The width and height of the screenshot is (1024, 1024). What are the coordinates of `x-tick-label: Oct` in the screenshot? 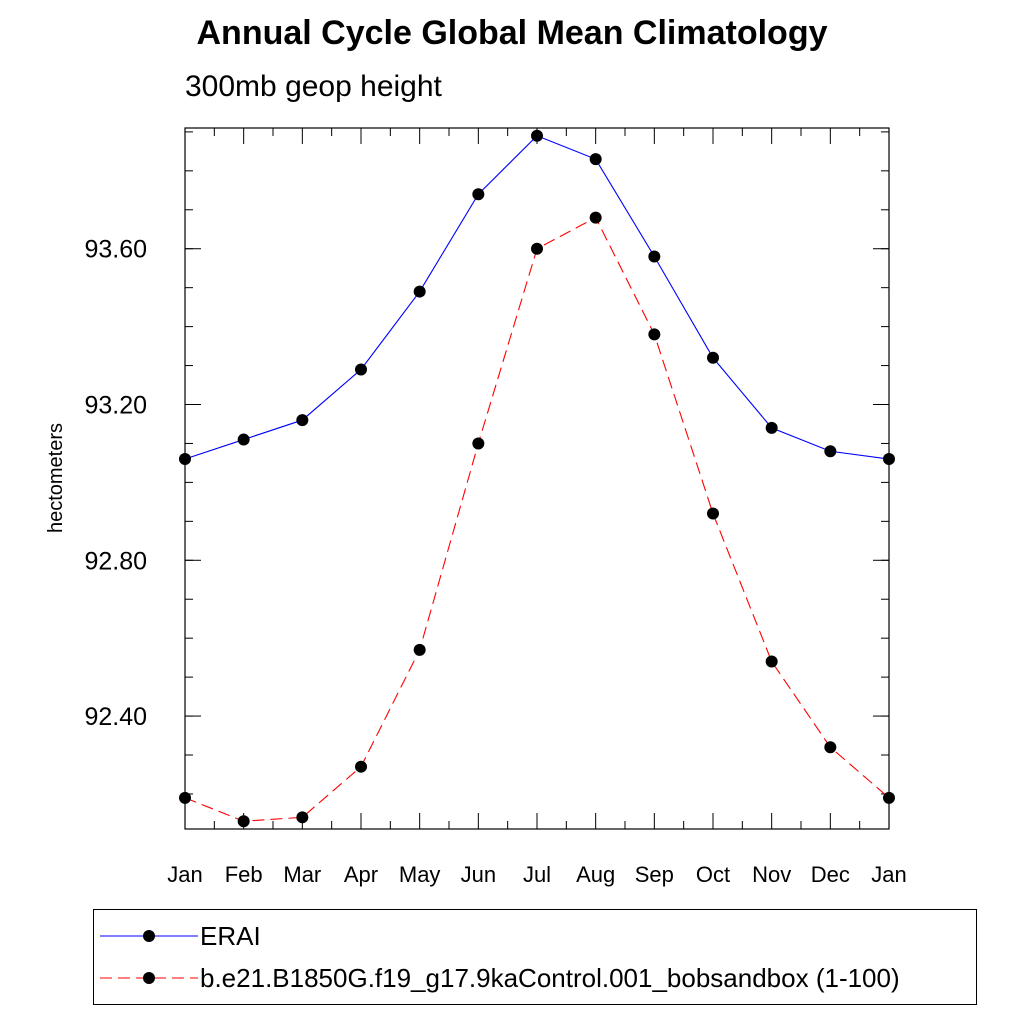 It's located at (713, 874).